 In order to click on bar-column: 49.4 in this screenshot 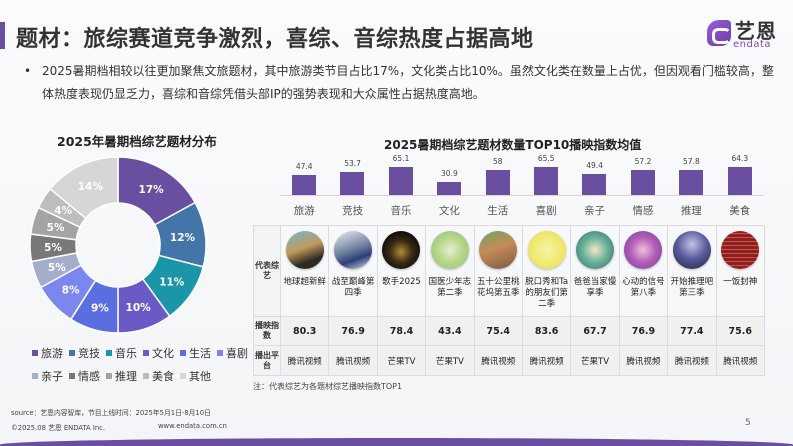, I will do `click(594, 172)`.